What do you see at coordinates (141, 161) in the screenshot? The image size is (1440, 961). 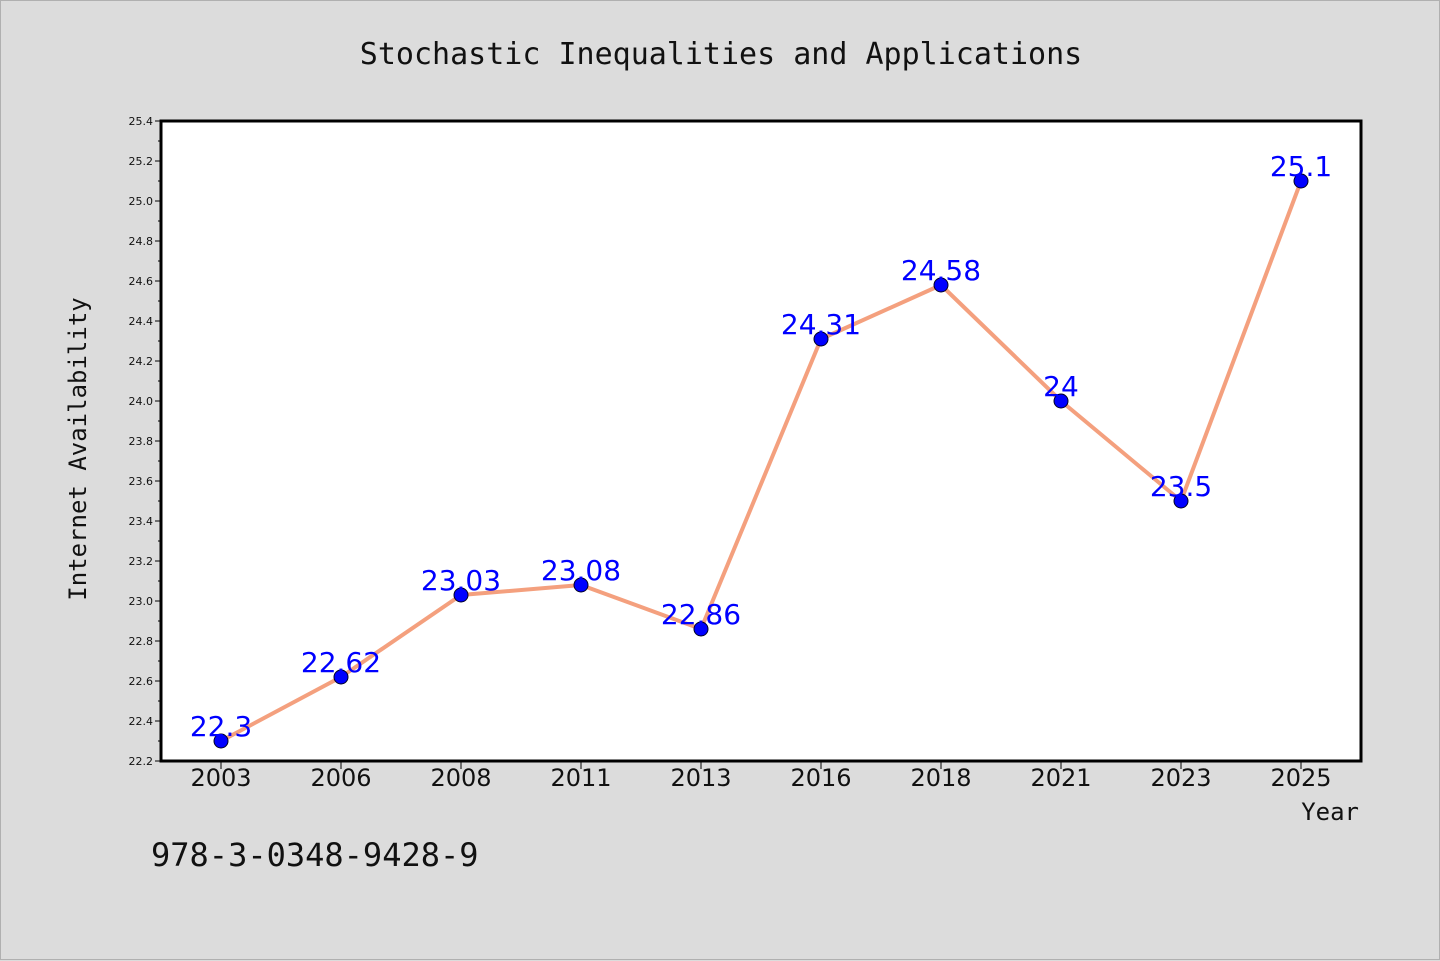 I see `y-tick-label: 25.2` at bounding box center [141, 161].